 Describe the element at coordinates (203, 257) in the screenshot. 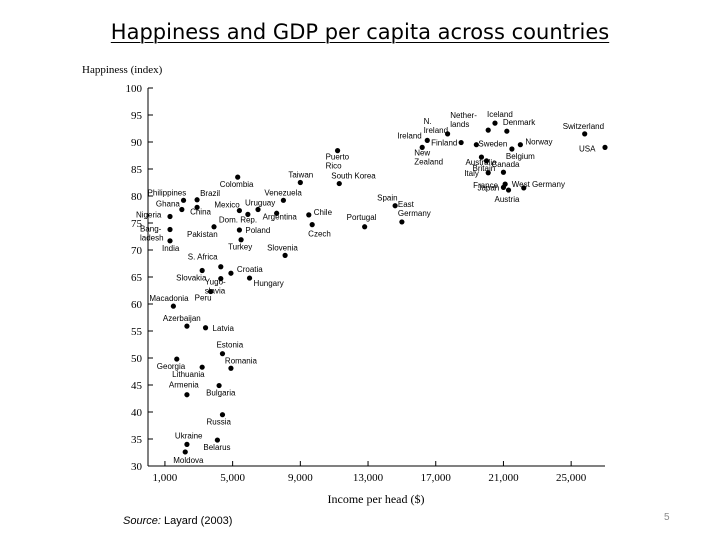

I see `point-label: S. Africa` at that location.